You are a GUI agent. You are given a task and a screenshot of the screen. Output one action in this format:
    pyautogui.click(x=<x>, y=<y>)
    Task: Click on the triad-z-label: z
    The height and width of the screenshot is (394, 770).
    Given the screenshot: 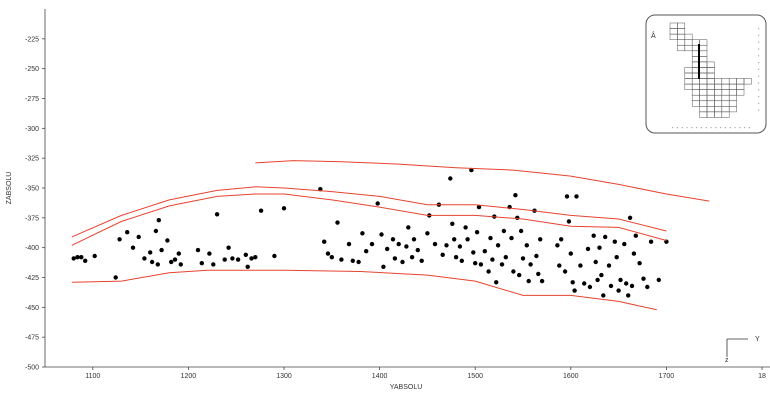 What is the action you would take?
    pyautogui.click(x=727, y=360)
    